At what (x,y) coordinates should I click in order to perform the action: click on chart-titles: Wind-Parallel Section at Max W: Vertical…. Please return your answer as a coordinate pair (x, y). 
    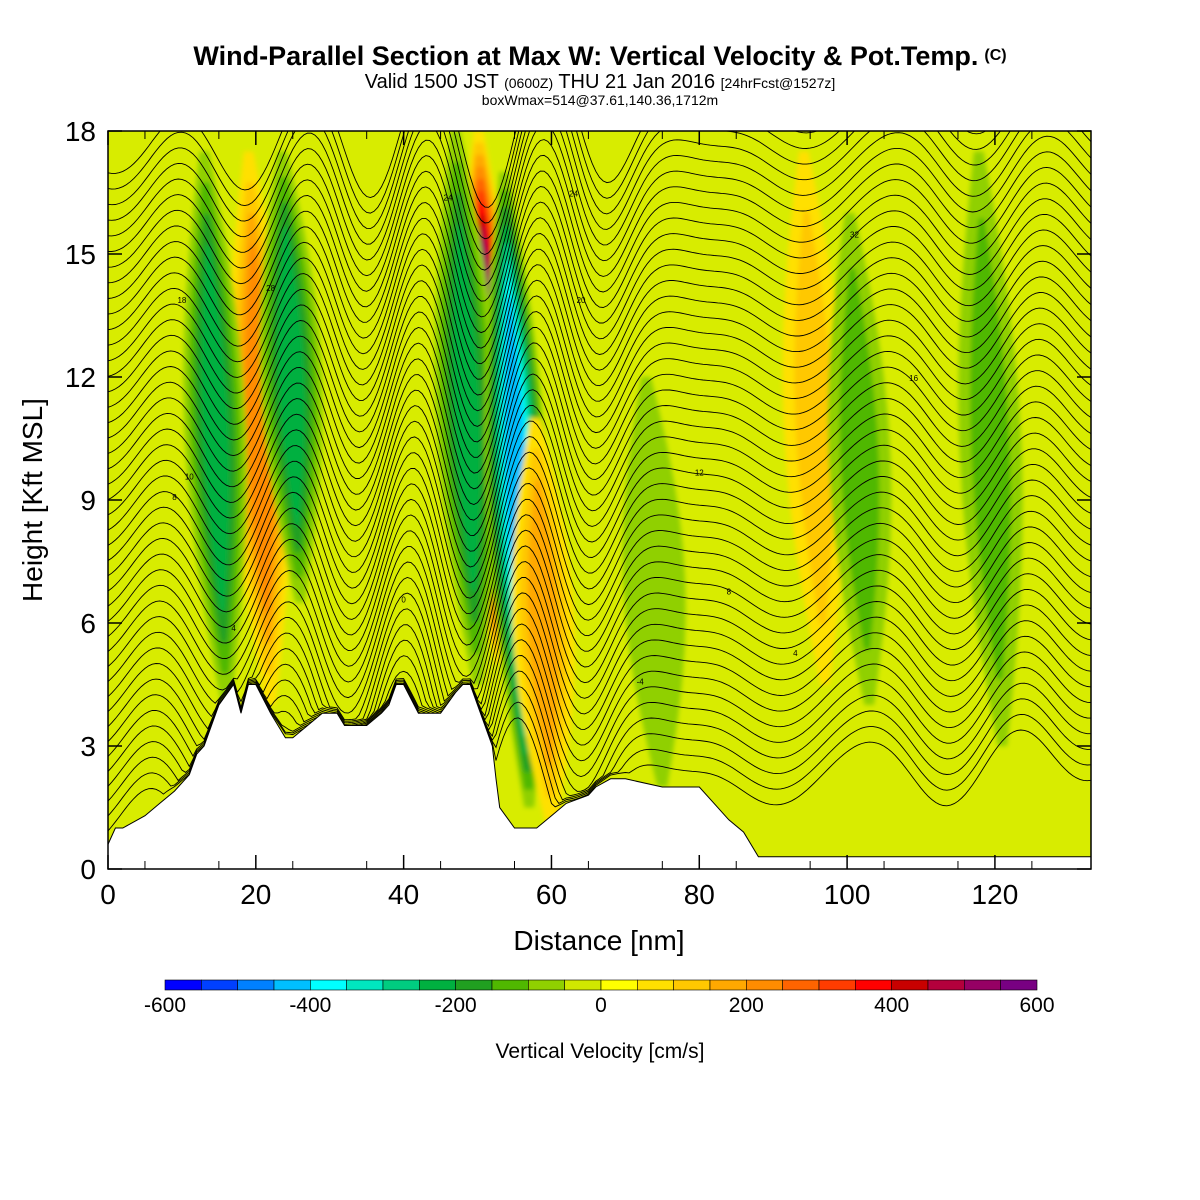
    Looking at the image, I should click on (600, 73).